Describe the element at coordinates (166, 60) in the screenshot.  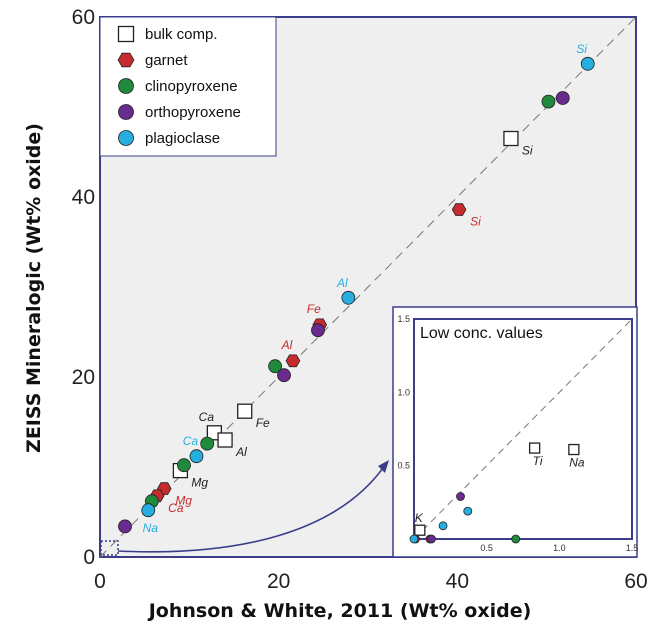
I see `legend-label-garnet: garnet` at that location.